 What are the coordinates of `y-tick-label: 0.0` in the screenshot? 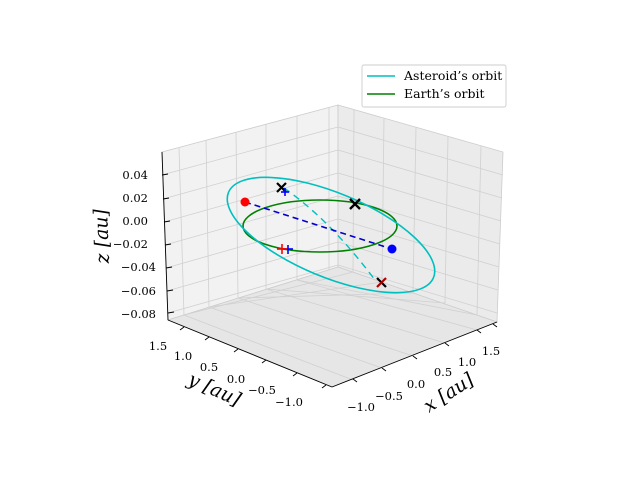 It's located at (236, 379).